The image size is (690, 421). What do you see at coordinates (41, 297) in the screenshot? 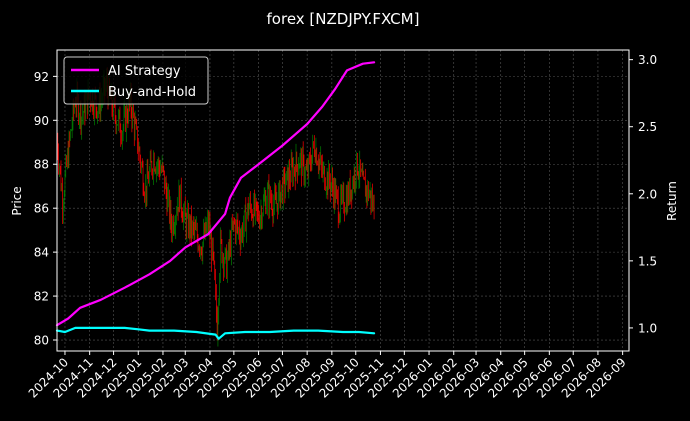
I see `price-tick-label: 82` at bounding box center [41, 297].